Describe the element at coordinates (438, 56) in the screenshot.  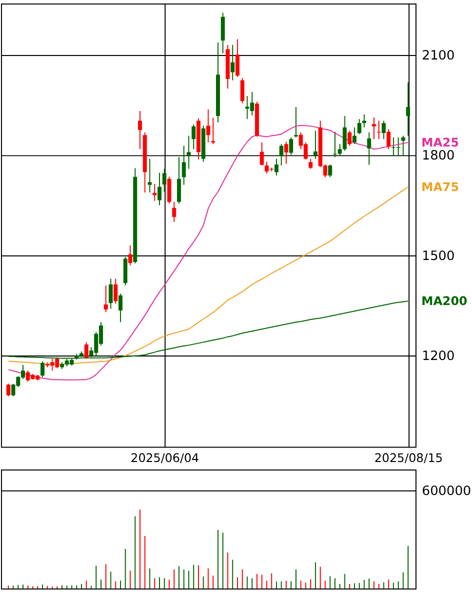
I see `y-tick-label: 2100` at that location.